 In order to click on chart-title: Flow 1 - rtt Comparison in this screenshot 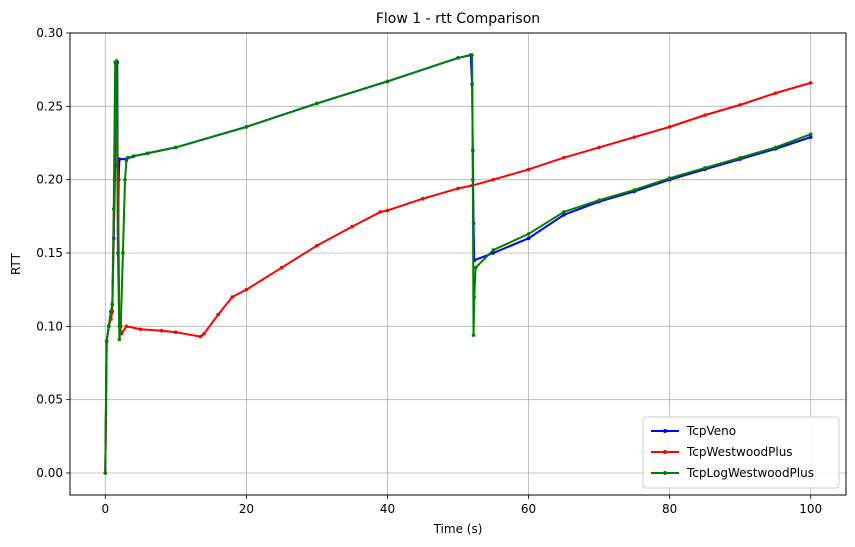, I will do `click(458, 19)`.